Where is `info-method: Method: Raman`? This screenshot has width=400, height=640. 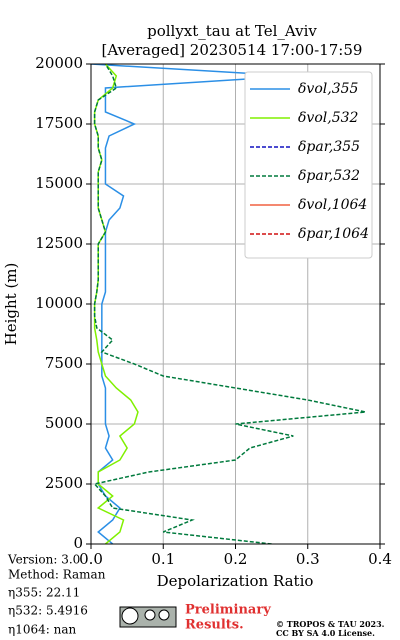 info-method: Method: Raman is located at coordinates (57, 575).